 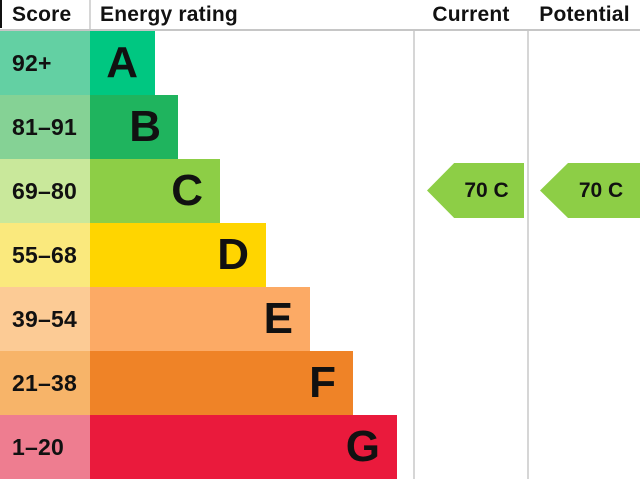 I want to click on score-range-cell: 1–20, so click(x=45, y=447).